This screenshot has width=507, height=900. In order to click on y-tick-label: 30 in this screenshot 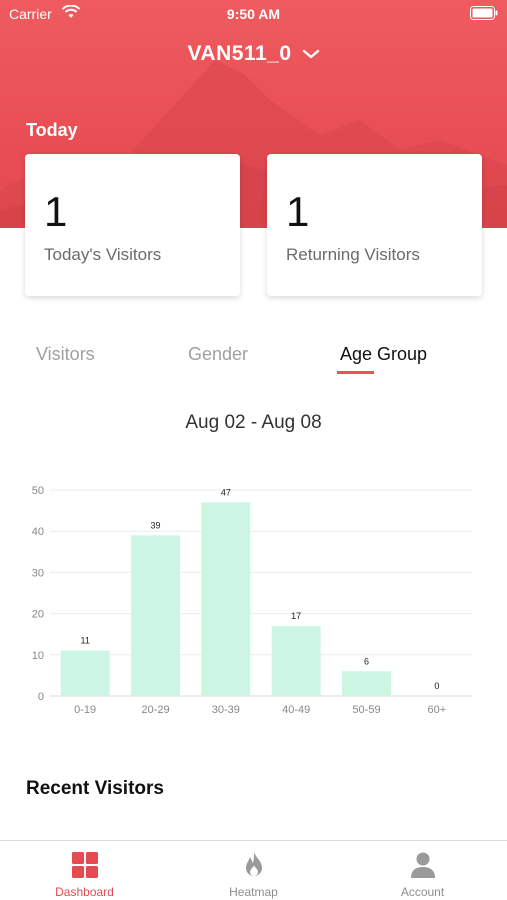, I will do `click(38, 573)`.